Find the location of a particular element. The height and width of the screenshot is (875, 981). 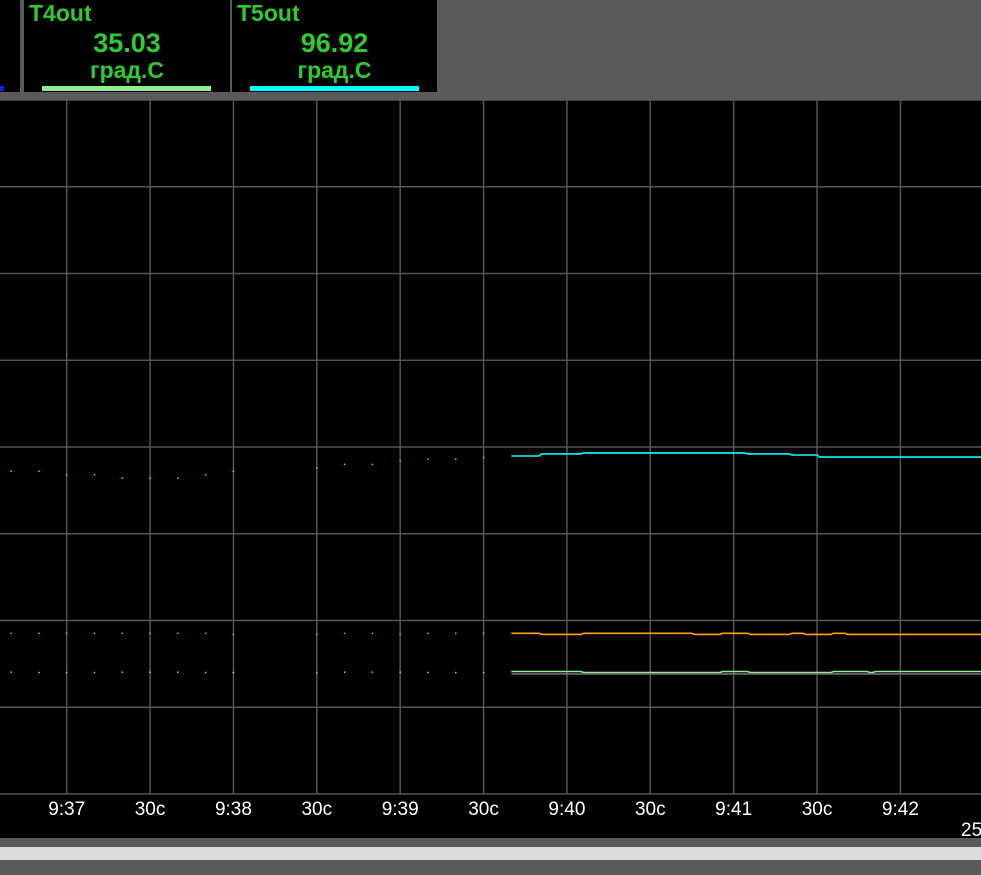

divider is located at coordinates (490, 842).